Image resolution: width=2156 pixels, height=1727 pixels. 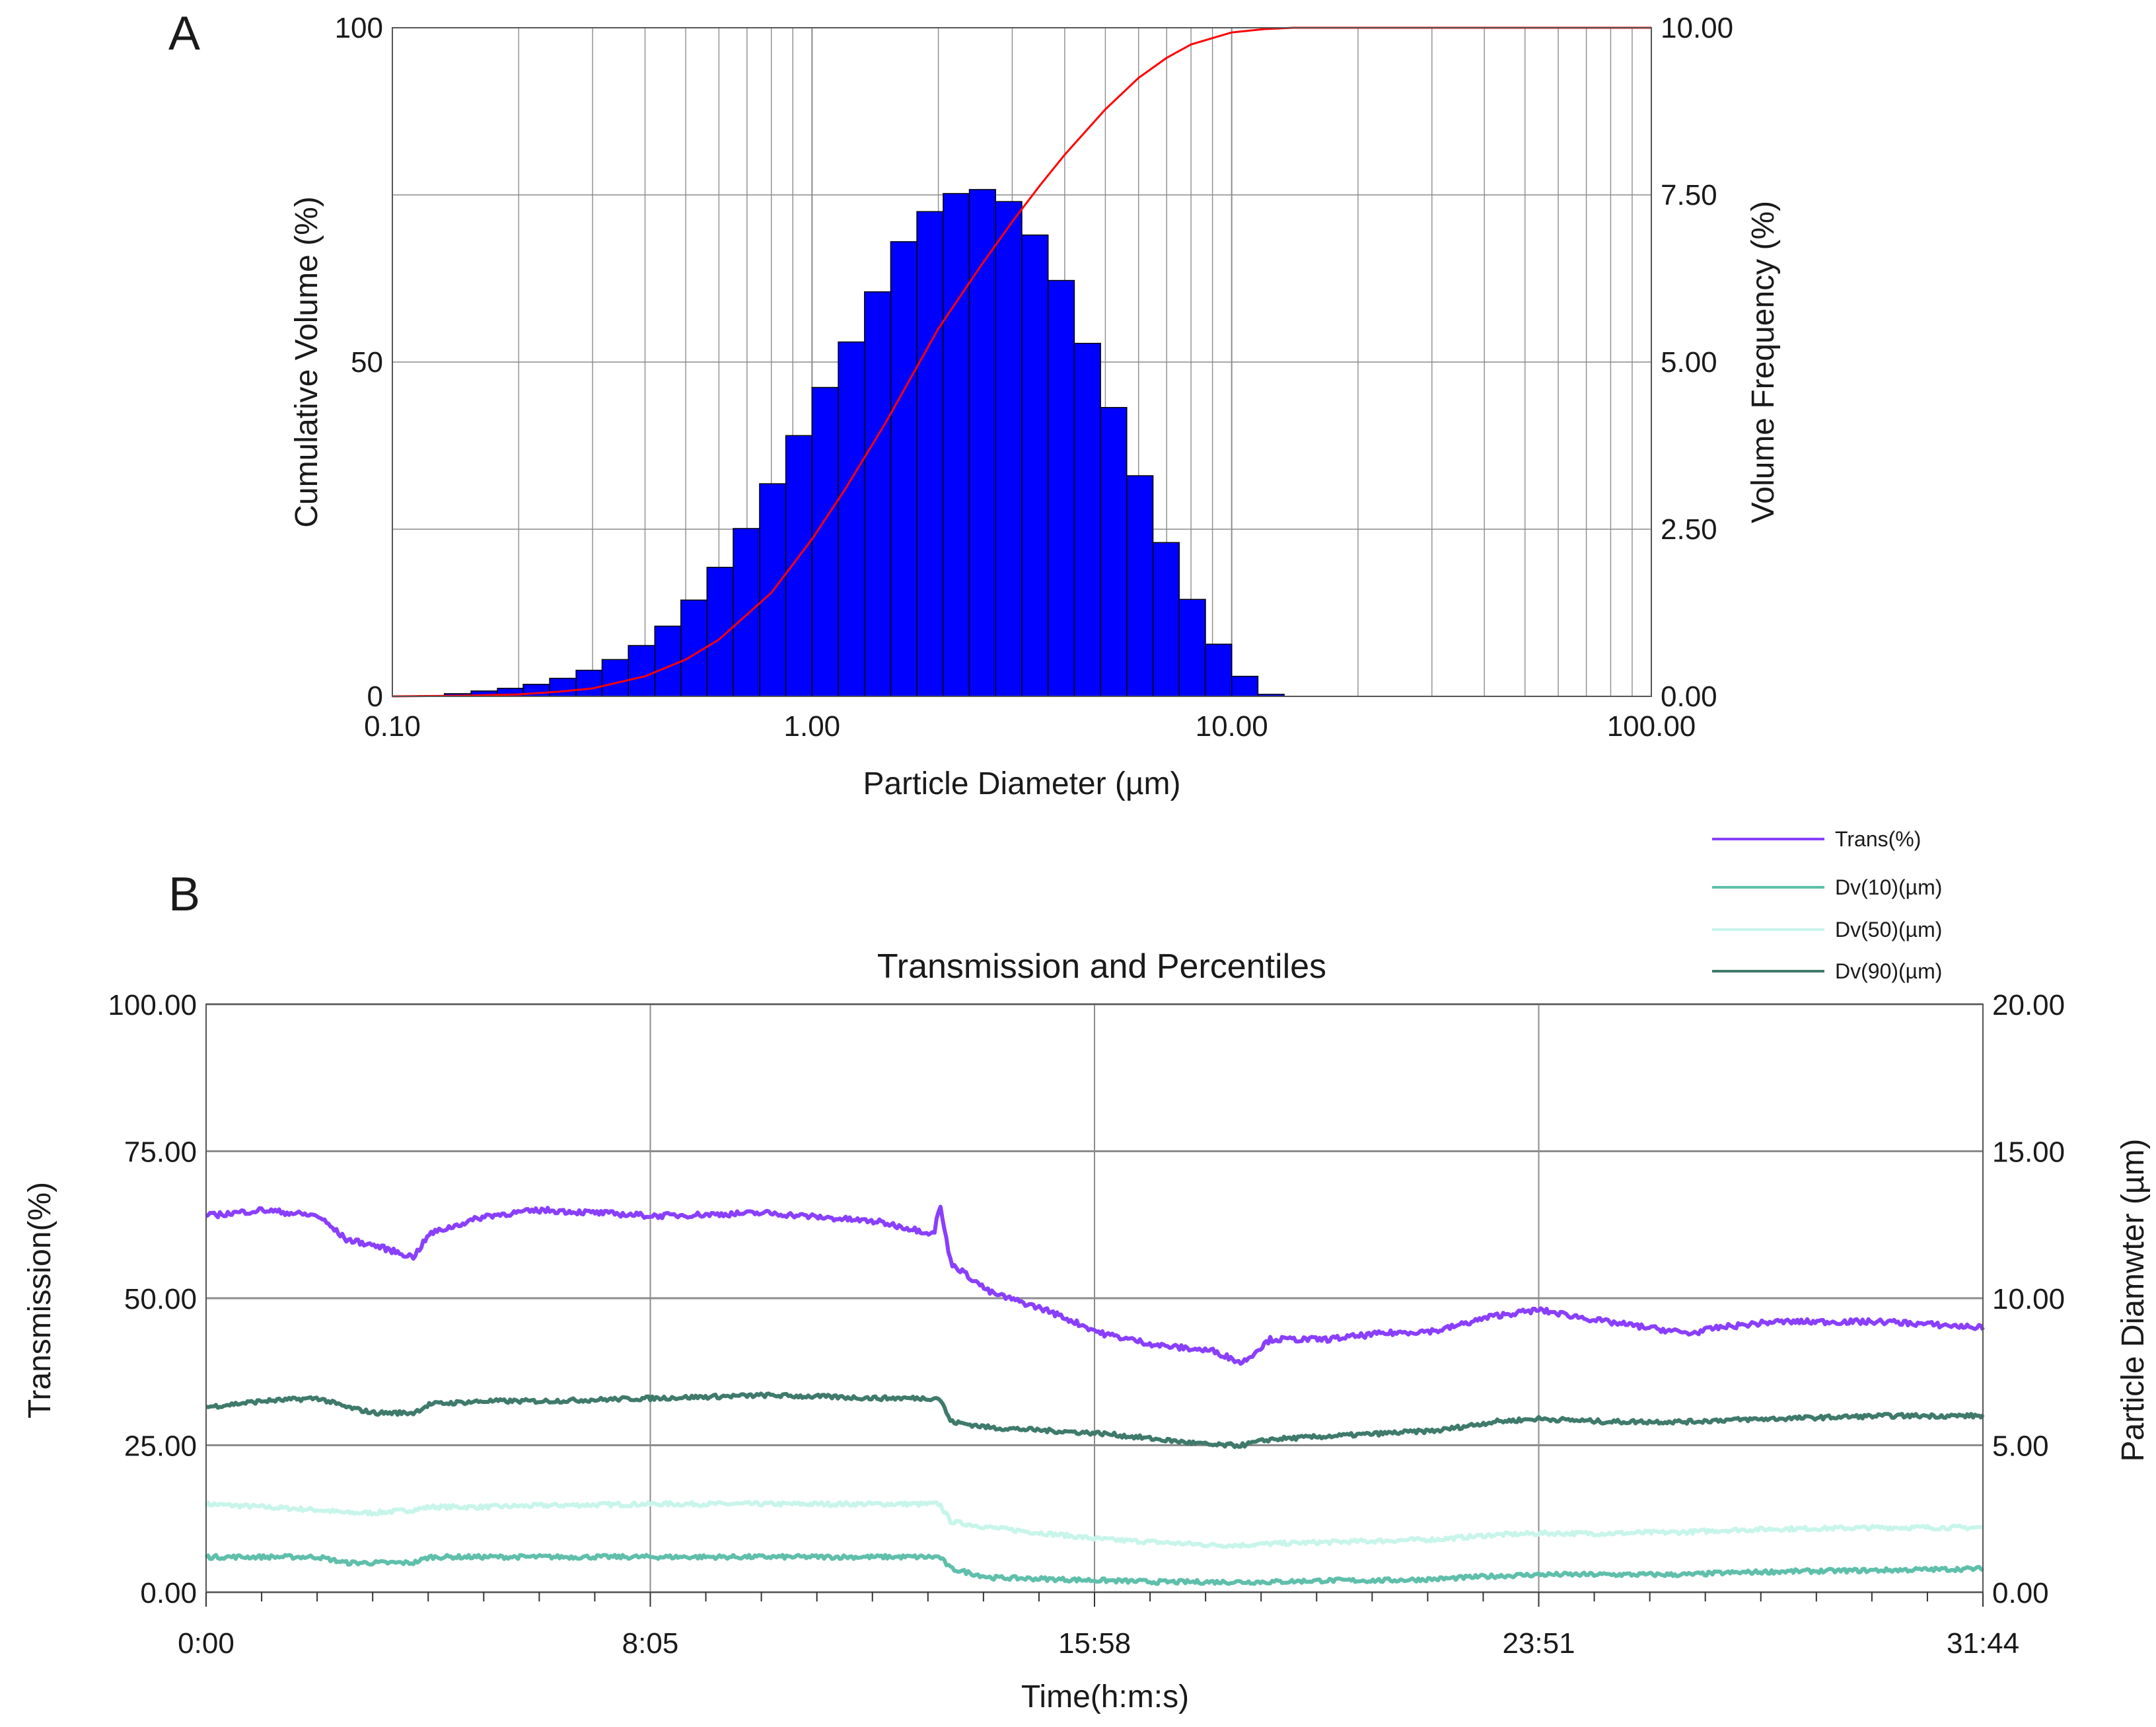 What do you see at coordinates (39, 1300) in the screenshot?
I see `panel-b-y-axis-title: Transmission(%)` at bounding box center [39, 1300].